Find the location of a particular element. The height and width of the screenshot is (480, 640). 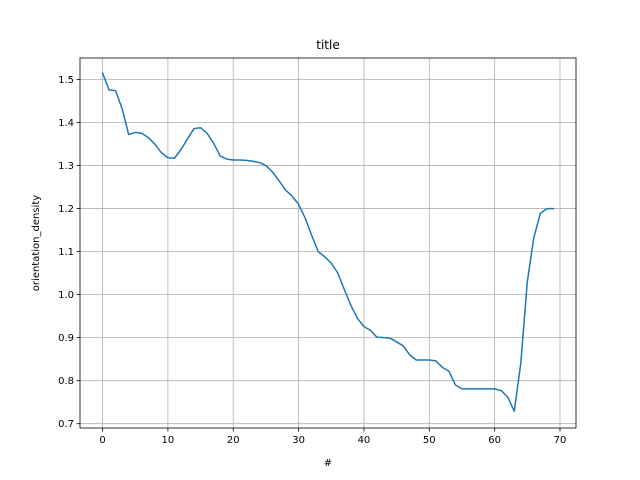

y-tick-label: 1.4 is located at coordinates (66, 123).